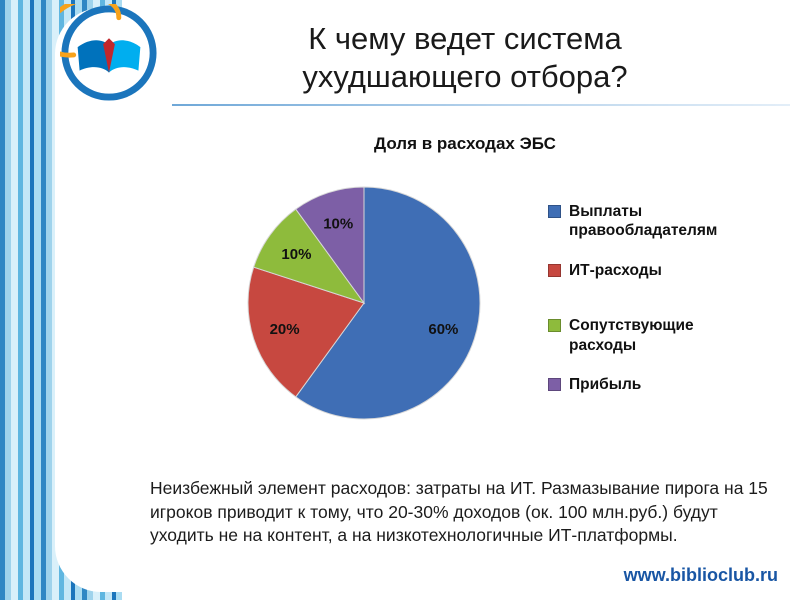  I want to click on footer-url-link: www.biblioclub.ru, so click(700, 575).